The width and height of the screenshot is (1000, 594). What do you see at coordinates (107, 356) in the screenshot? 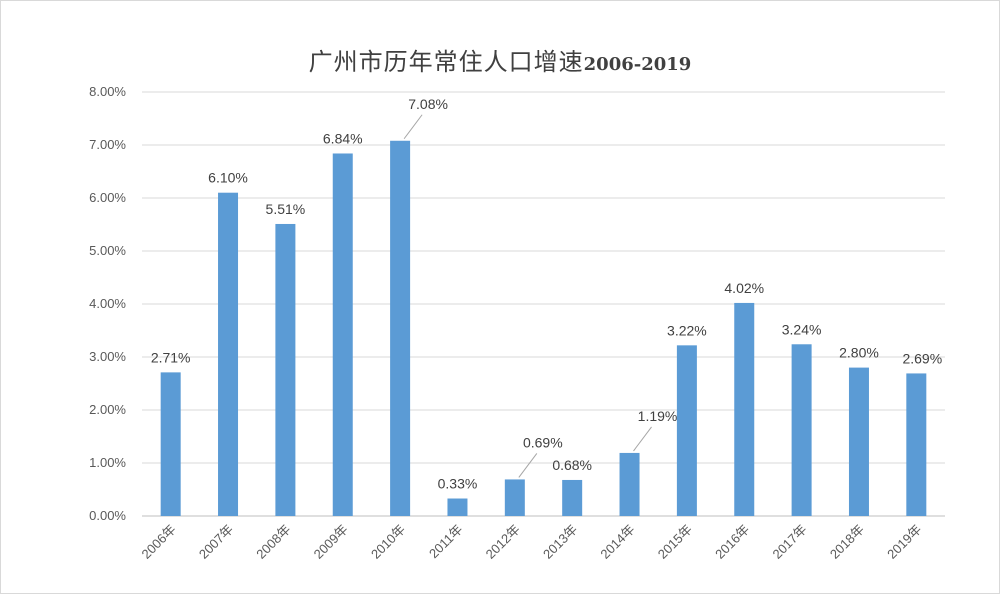
I see `y-tick-label: 3.00%` at bounding box center [107, 356].